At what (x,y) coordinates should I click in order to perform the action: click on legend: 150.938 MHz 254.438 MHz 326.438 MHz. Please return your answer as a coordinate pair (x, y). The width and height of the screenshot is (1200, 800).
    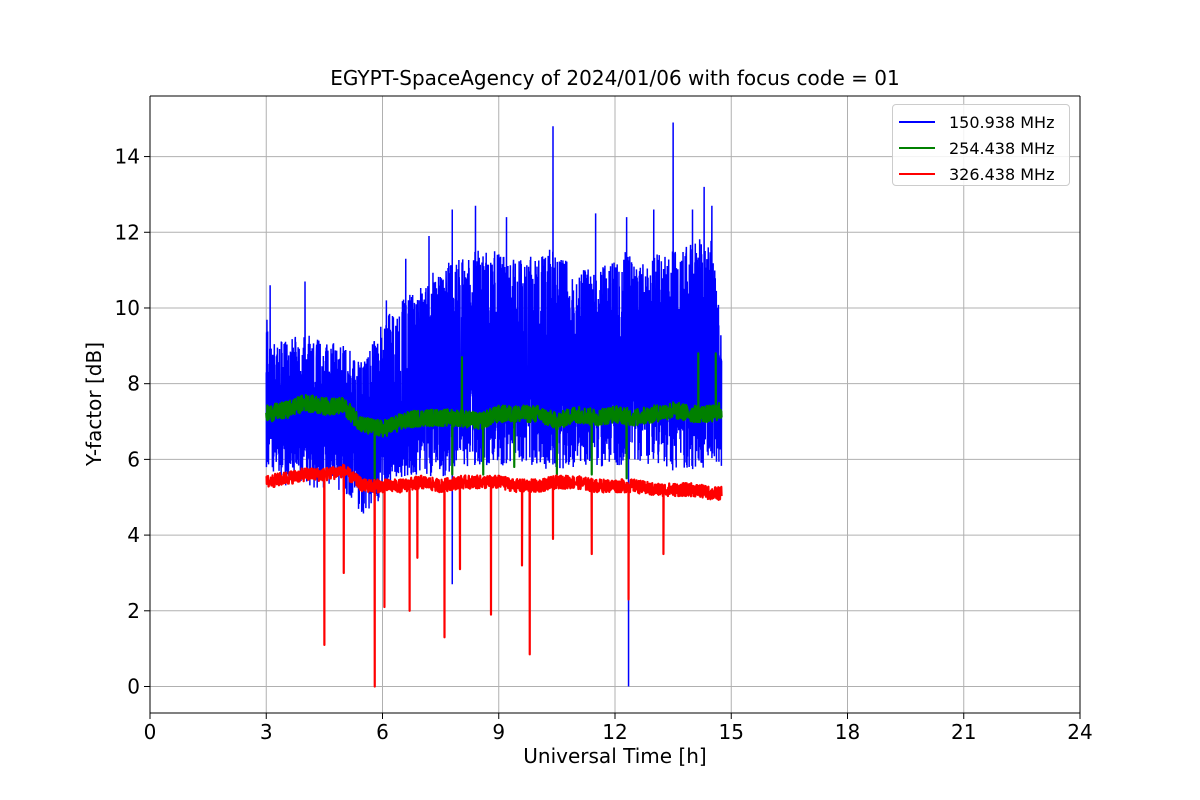
    Looking at the image, I should click on (981, 145).